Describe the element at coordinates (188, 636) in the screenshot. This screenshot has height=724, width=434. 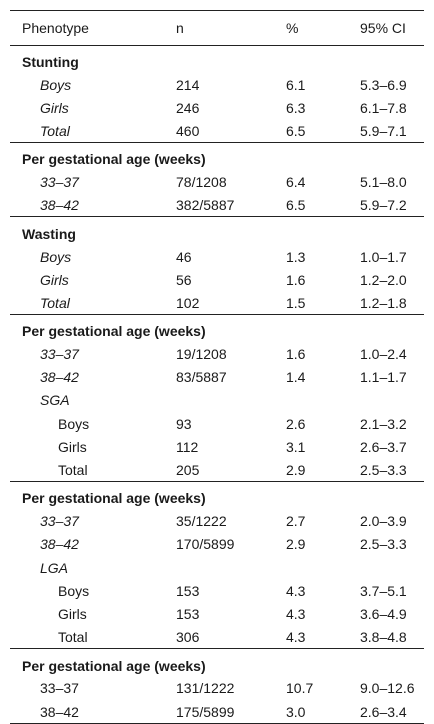
I see `cell-n: 306` at that location.